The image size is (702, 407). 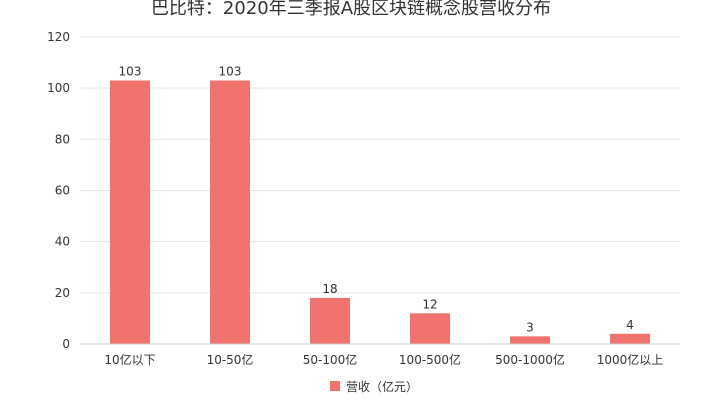 What do you see at coordinates (329, 289) in the screenshot?
I see `data-label: 18` at bounding box center [329, 289].